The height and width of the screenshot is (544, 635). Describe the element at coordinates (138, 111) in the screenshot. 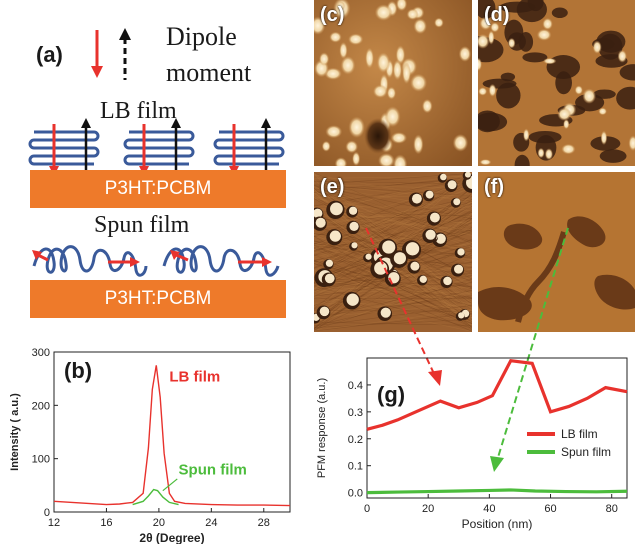

I see `lb-film-title: LB film` at that location.